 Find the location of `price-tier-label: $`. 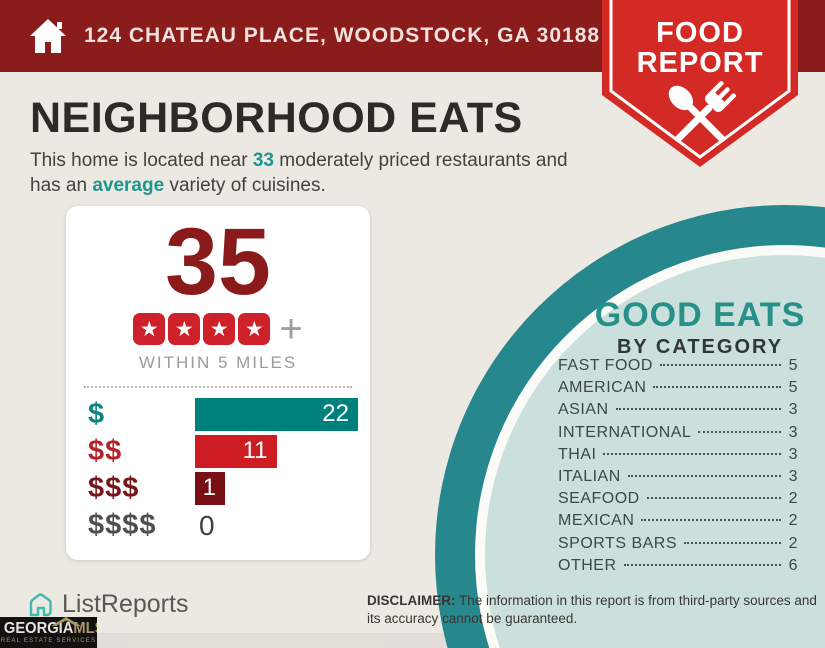

price-tier-label: $ is located at coordinates (97, 413).